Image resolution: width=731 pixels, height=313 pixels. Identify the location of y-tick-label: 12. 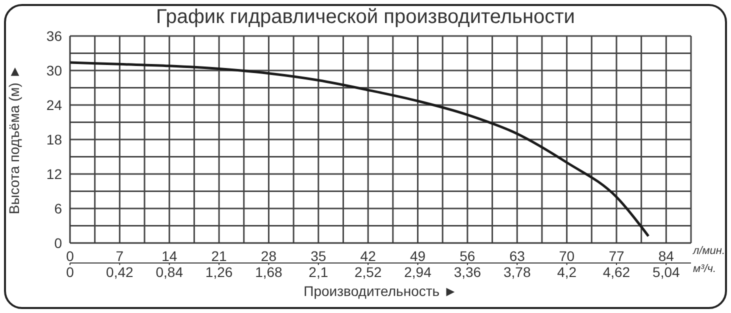
(54, 174).